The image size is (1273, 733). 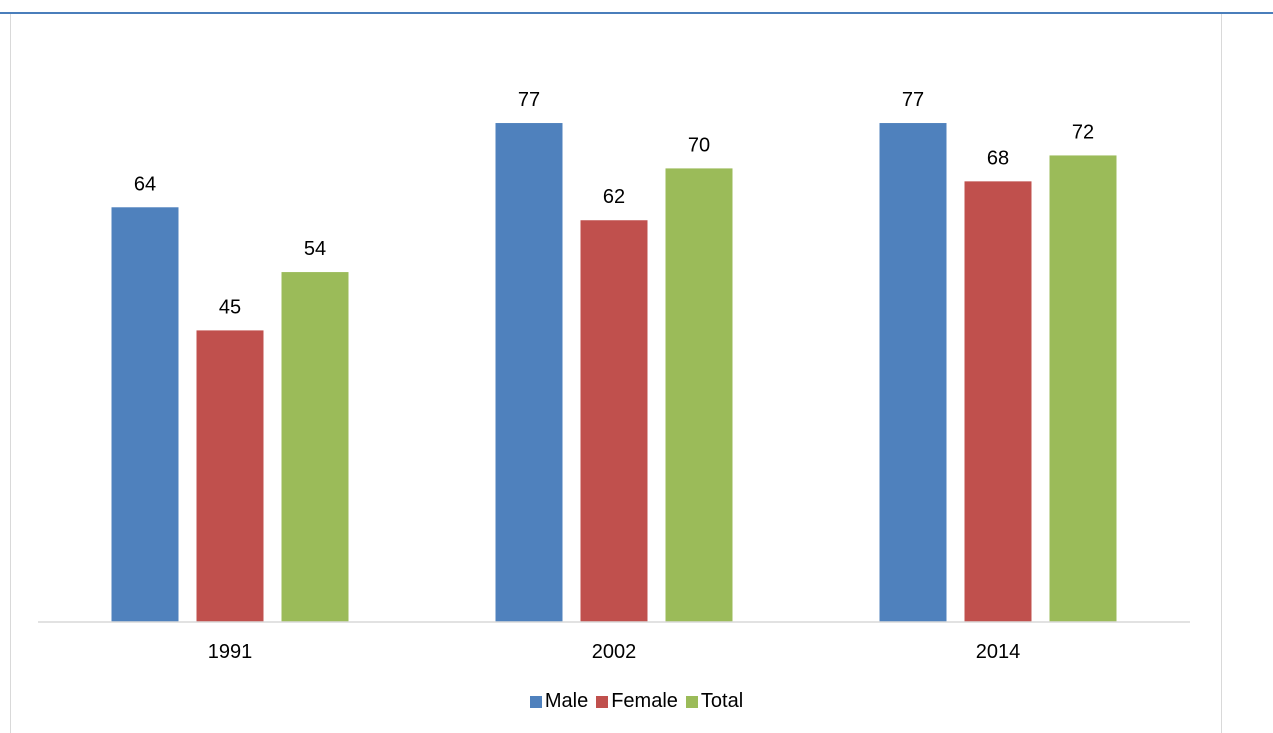 I want to click on legend-item-female: Female, so click(x=637, y=701).